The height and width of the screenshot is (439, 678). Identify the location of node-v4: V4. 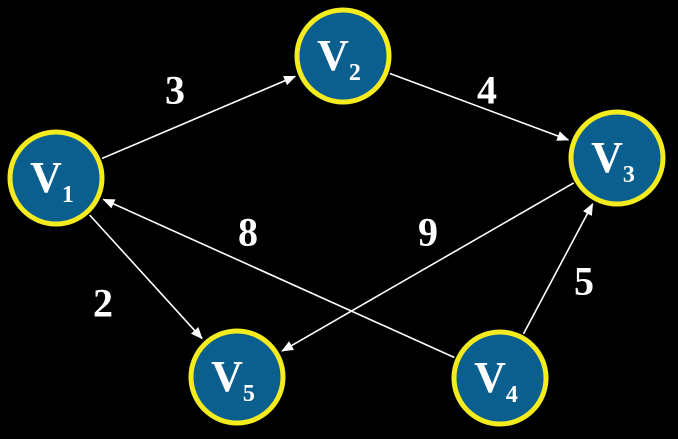
(500, 378).